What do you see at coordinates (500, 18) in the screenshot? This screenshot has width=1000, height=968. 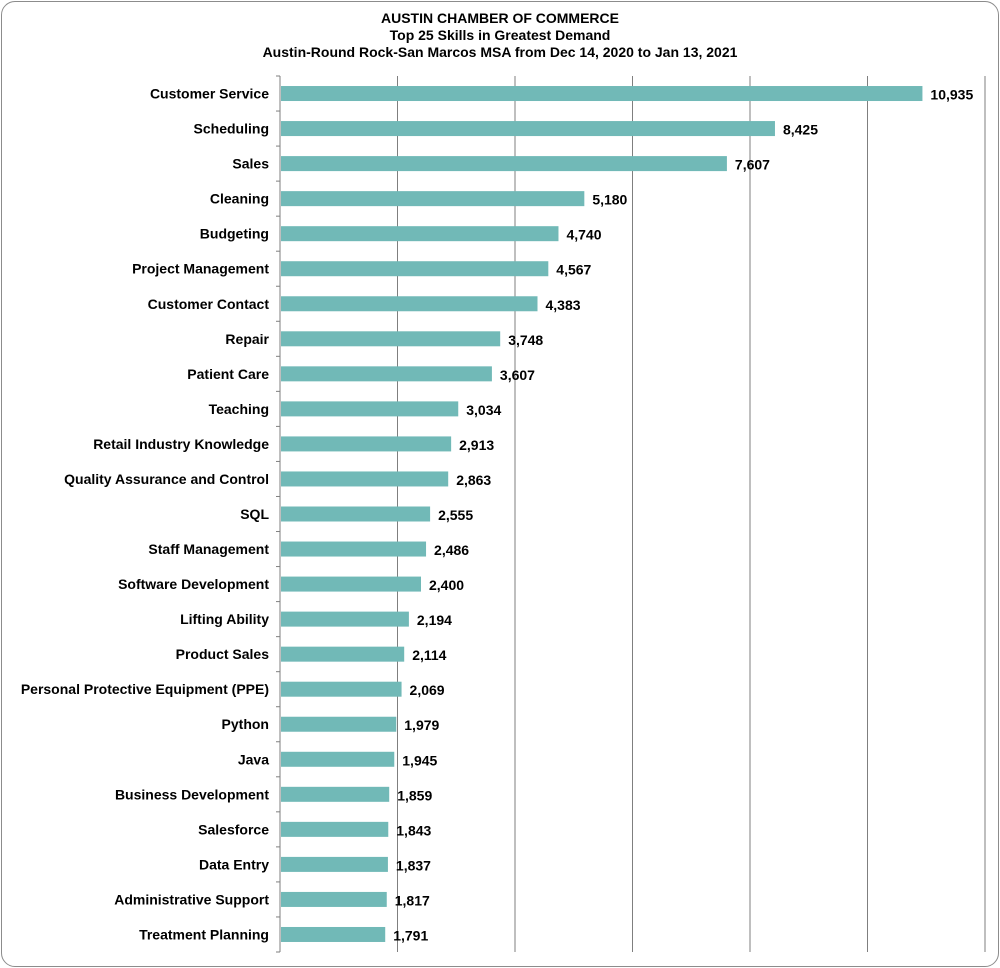 I see `chart-title: AUSTIN CHAMBER OF COMMERCE` at bounding box center [500, 18].